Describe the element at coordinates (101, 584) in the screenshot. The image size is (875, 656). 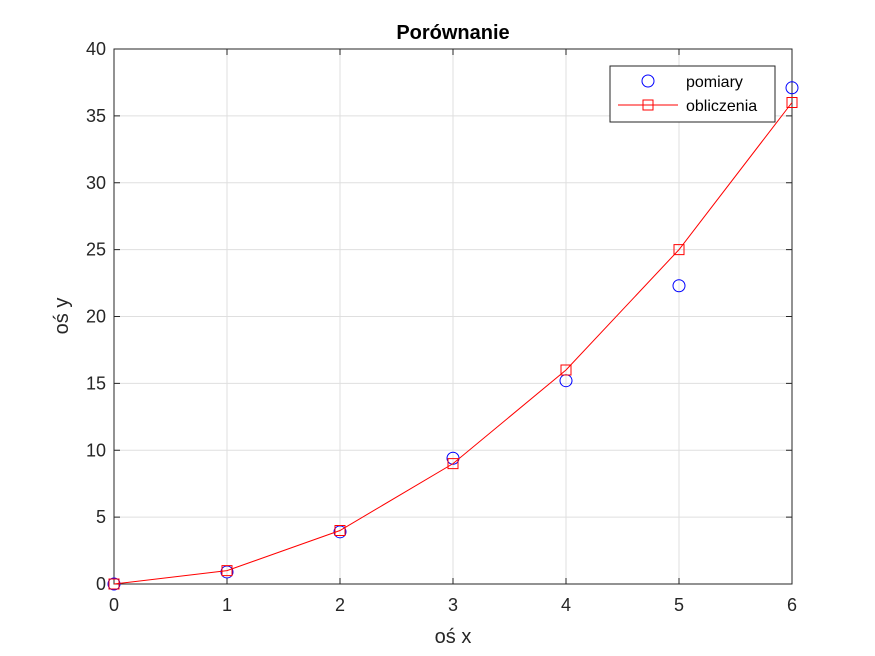
I see `y-tick-label-0: 0` at that location.